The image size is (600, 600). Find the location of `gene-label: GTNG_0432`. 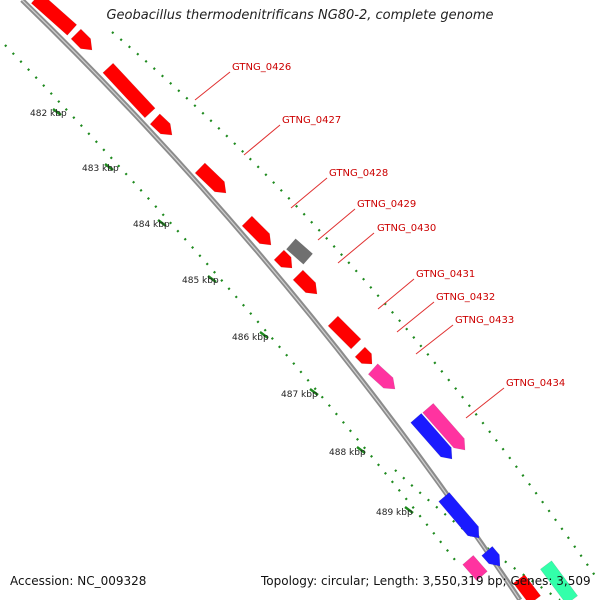

gene-label: GTNG_0432 is located at coordinates (465, 297).